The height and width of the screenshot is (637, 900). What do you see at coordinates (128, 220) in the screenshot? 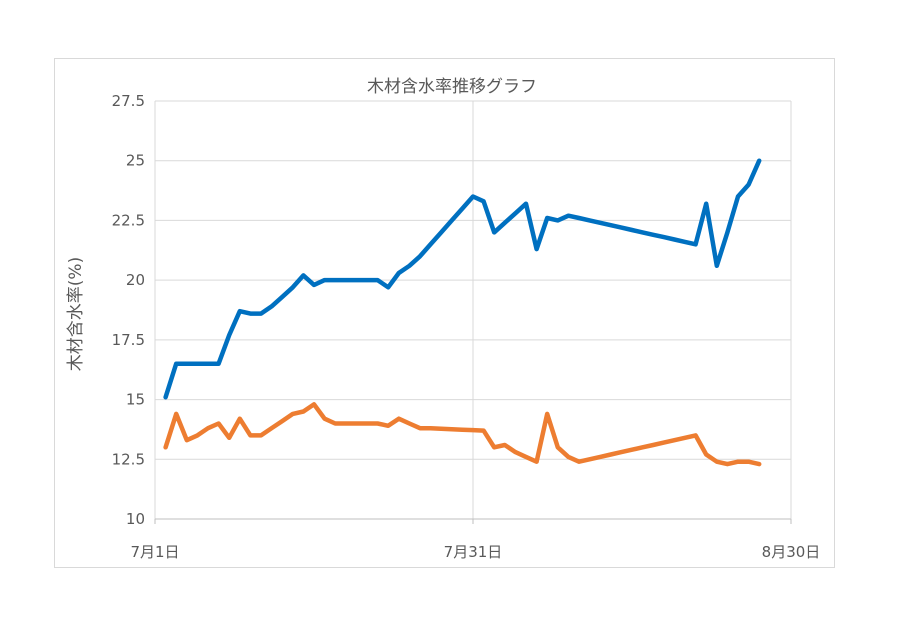
I see `y-tick-label: 22.5` at bounding box center [128, 220].